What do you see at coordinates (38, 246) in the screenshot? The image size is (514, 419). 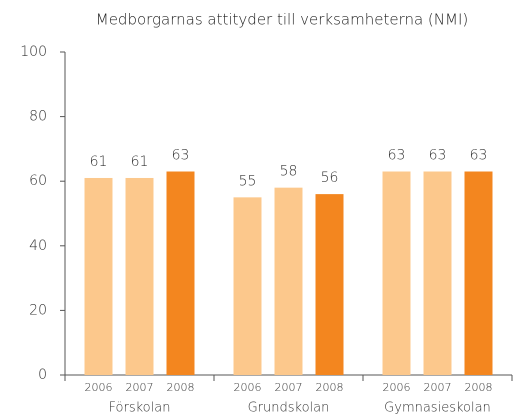 I see `y-tick-label: 40` at bounding box center [38, 246].